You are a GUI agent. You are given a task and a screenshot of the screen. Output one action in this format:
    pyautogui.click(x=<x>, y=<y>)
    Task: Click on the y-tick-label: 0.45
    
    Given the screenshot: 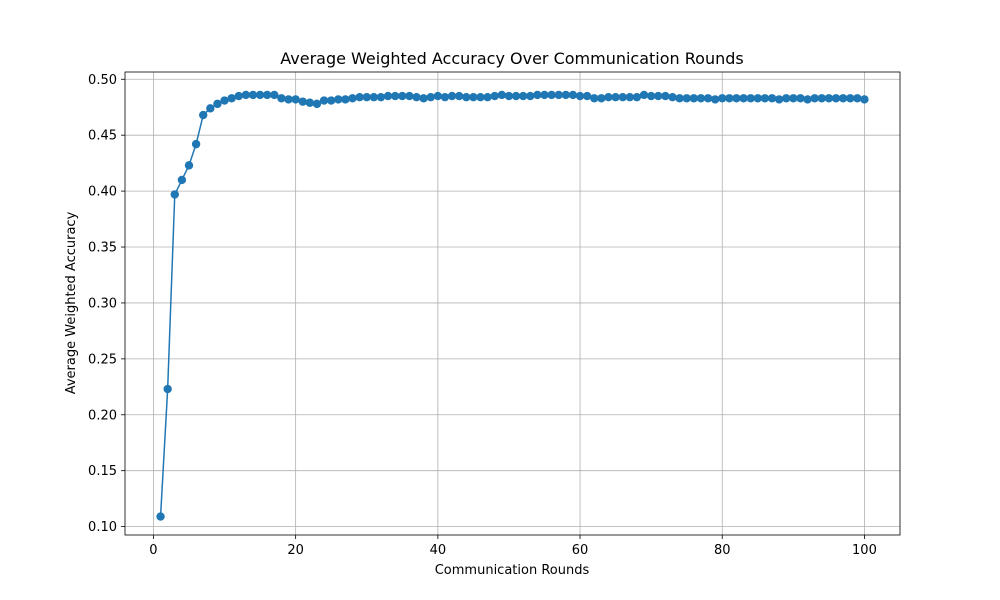 What is the action you would take?
    pyautogui.click(x=102, y=136)
    